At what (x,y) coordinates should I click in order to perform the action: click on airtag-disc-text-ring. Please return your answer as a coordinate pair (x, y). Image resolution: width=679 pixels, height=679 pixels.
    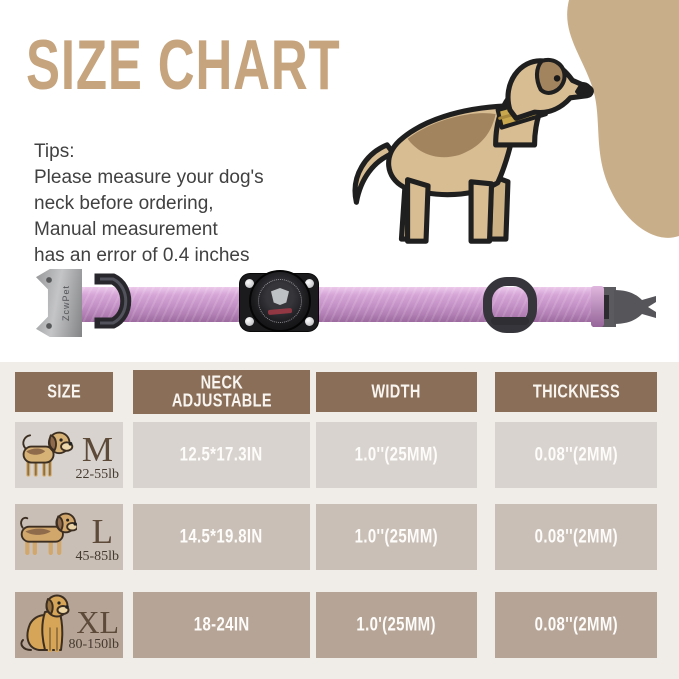
    Looking at the image, I should click on (280, 301).